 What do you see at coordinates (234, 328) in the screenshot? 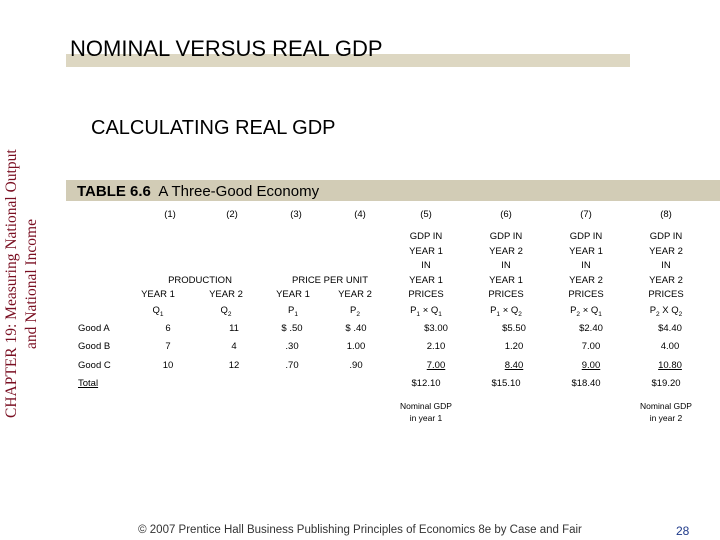
I see `good-a-q2: 11` at bounding box center [234, 328].